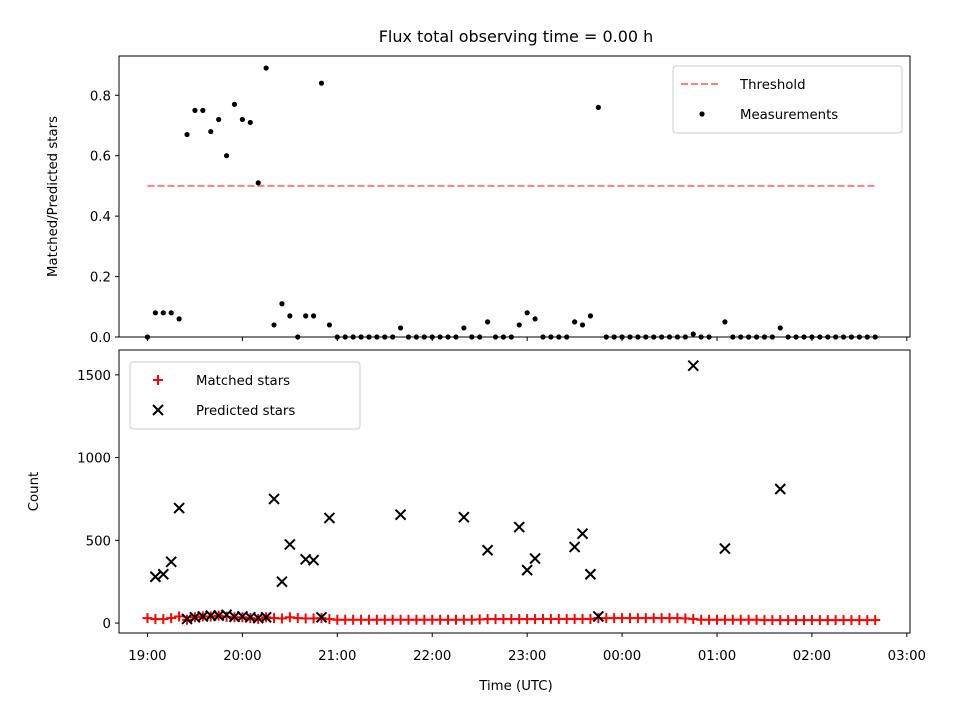 The image size is (960, 720). What do you see at coordinates (98, 500) in the screenshot?
I see `bottom-y-ticks: 0 500 1000 1500` at bounding box center [98, 500].